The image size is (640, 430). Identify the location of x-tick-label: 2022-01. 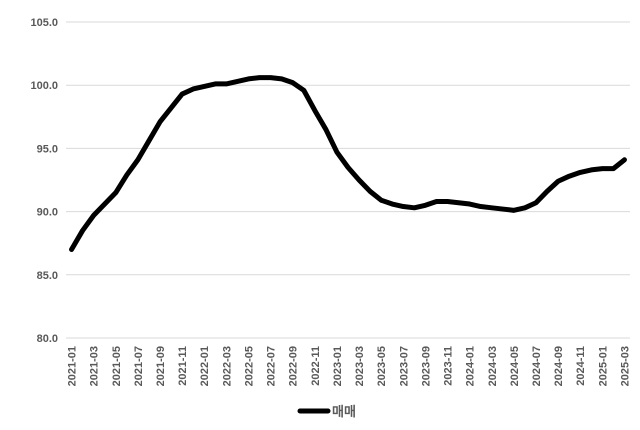
(205, 366).